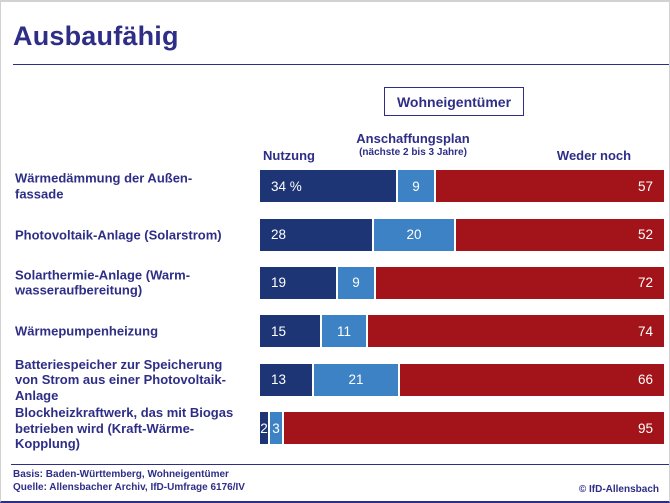 This screenshot has height=503, width=670. I want to click on group-box-label: Wohneigentümer, so click(454, 101).